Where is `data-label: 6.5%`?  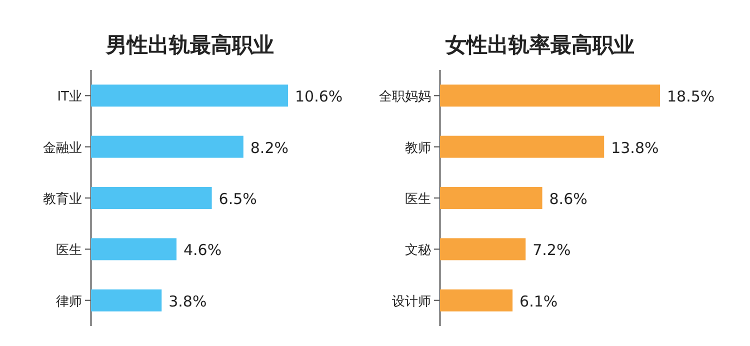 data-label: 6.5% is located at coordinates (237, 199).